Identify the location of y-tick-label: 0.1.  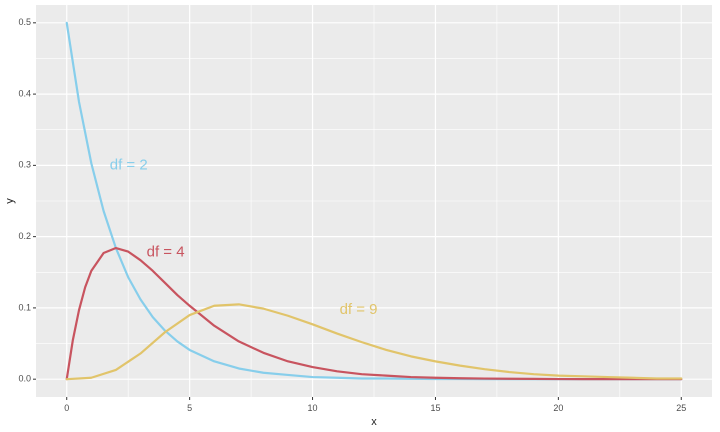
(24, 307).